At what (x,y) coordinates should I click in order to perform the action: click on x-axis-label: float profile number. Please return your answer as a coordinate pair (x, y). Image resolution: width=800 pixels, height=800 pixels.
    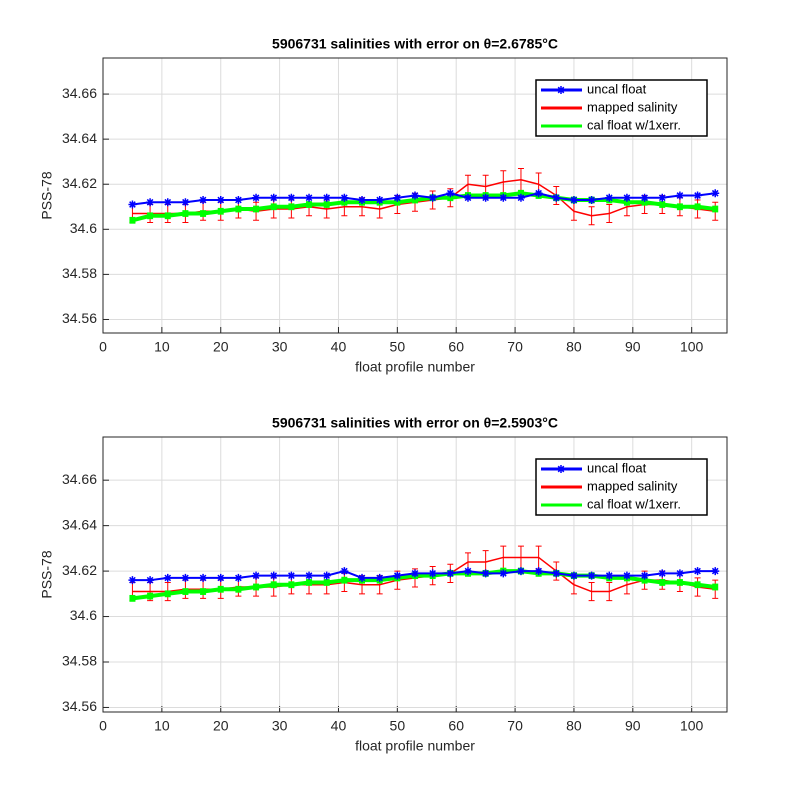
    Looking at the image, I should click on (415, 746).